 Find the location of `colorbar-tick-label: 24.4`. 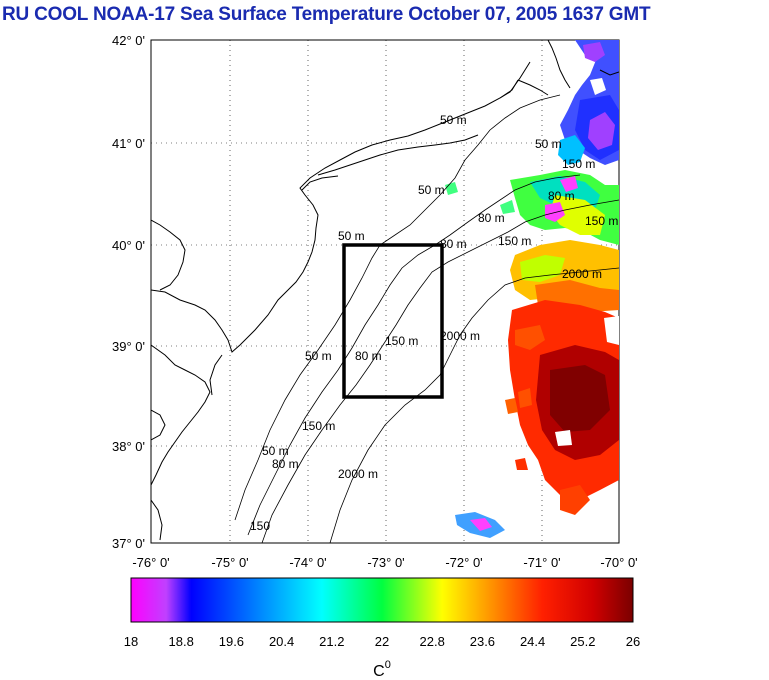

colorbar-tick-label: 24.4 is located at coordinates (532, 641).